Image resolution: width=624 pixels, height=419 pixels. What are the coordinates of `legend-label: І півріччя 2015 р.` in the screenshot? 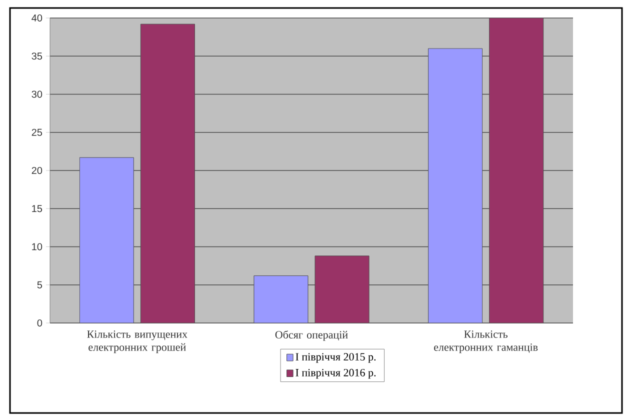 It's located at (336, 358).